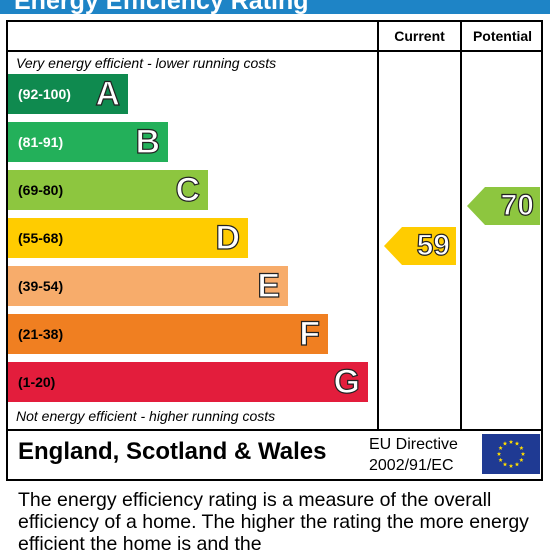  What do you see at coordinates (41, 286) in the screenshot?
I see `band-range-label: (39-54)` at bounding box center [41, 286].